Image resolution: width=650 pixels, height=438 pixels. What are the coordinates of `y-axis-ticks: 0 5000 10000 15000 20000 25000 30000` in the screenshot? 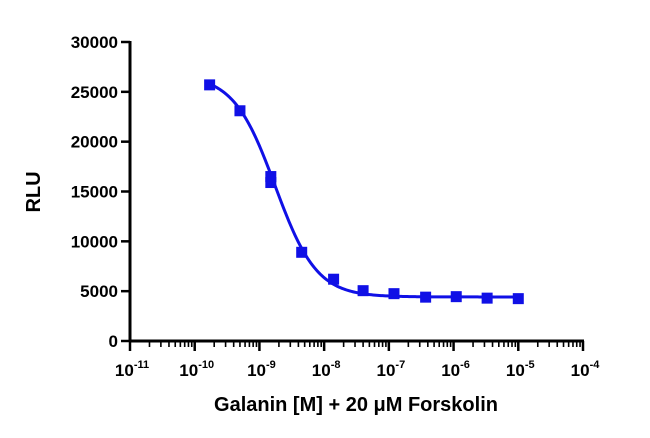 It's located at (100, 192).